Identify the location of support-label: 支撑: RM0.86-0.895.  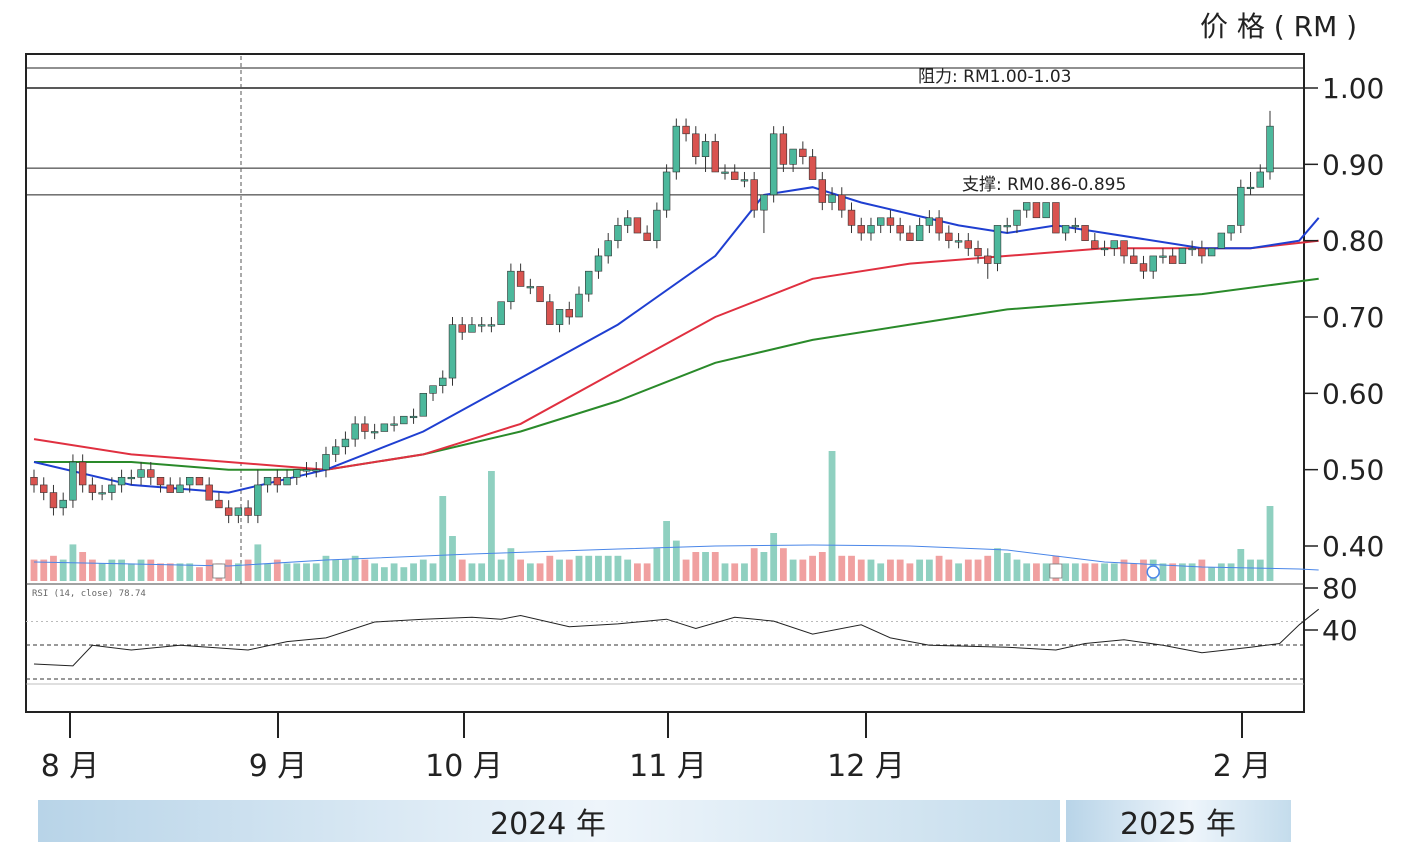
(1044, 185).